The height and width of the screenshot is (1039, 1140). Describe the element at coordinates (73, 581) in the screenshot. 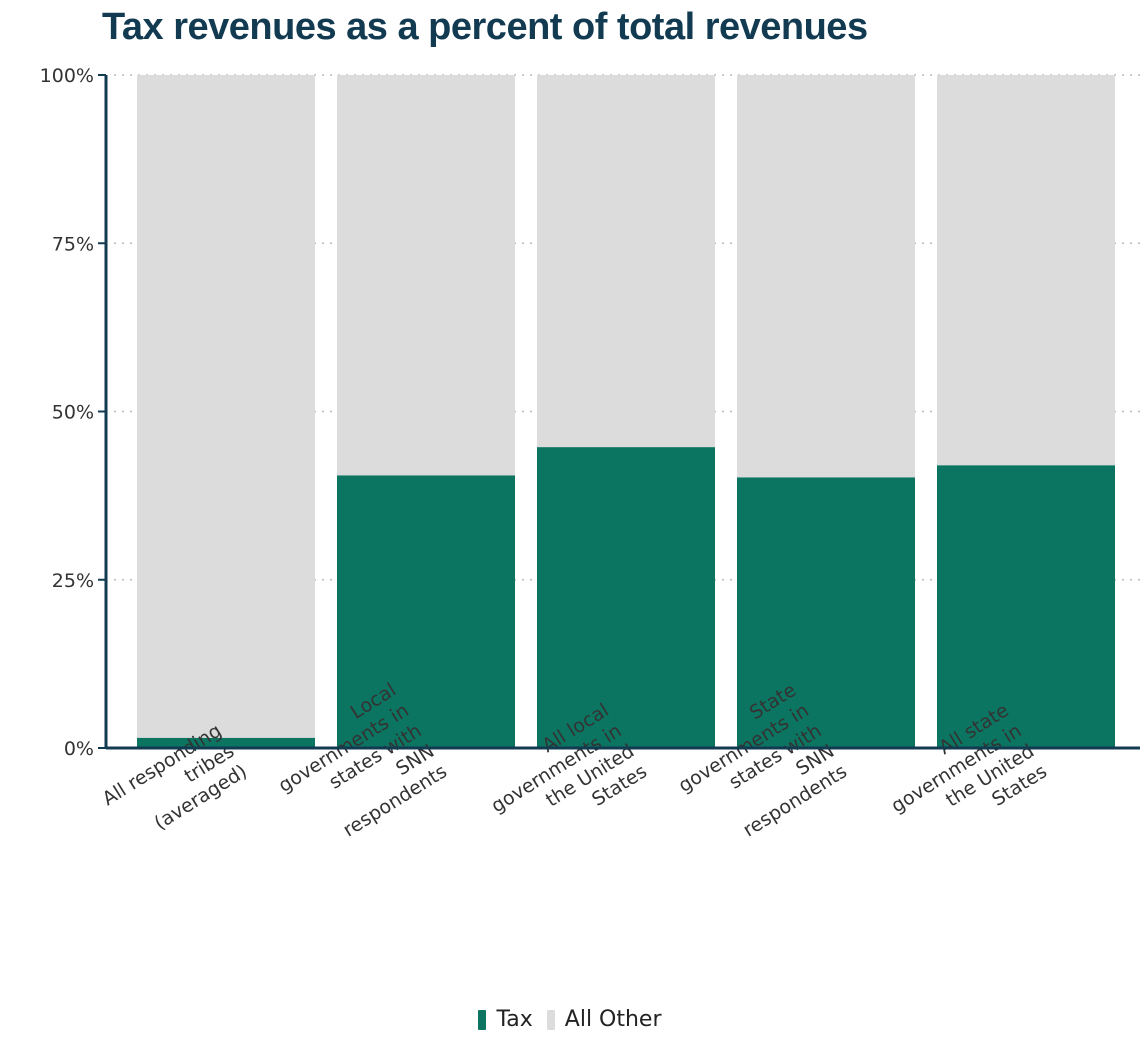

I see `y-tick-label: 25%` at that location.